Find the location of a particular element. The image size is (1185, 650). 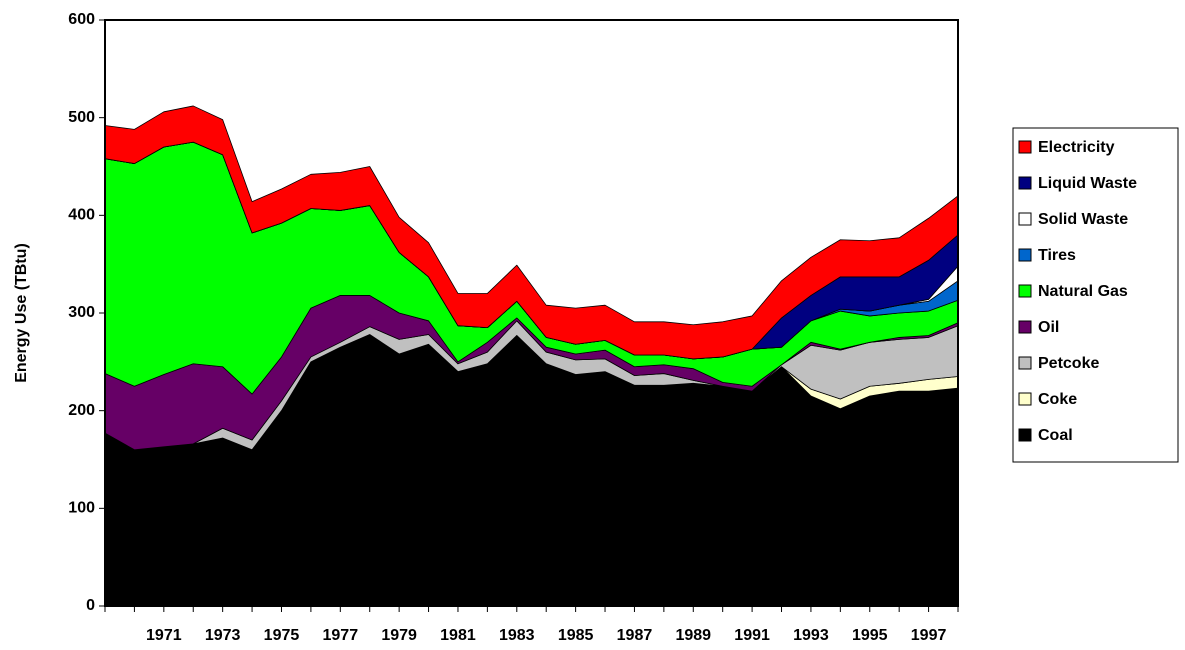

legend-label: Electricity is located at coordinates (1076, 147).